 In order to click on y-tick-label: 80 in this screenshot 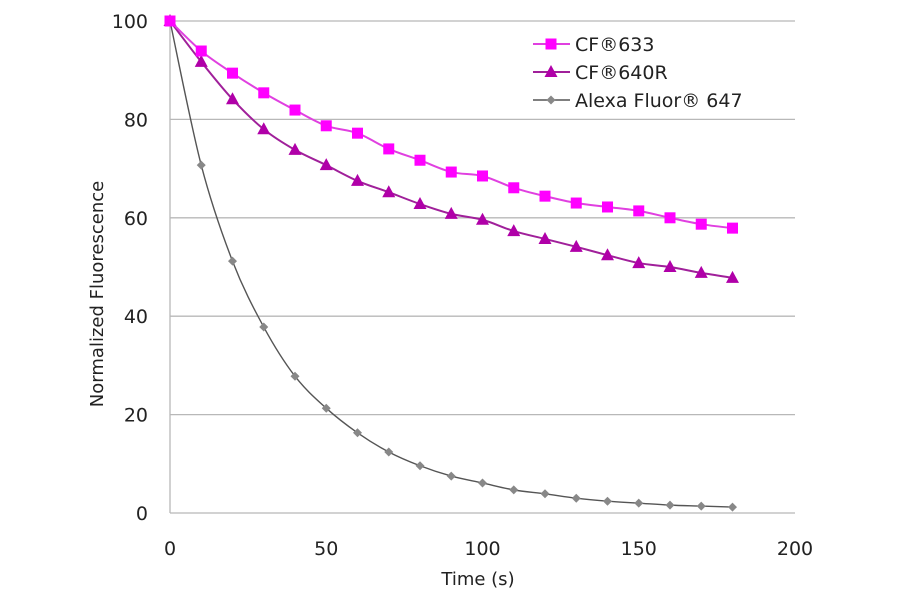, I will do `click(136, 120)`.